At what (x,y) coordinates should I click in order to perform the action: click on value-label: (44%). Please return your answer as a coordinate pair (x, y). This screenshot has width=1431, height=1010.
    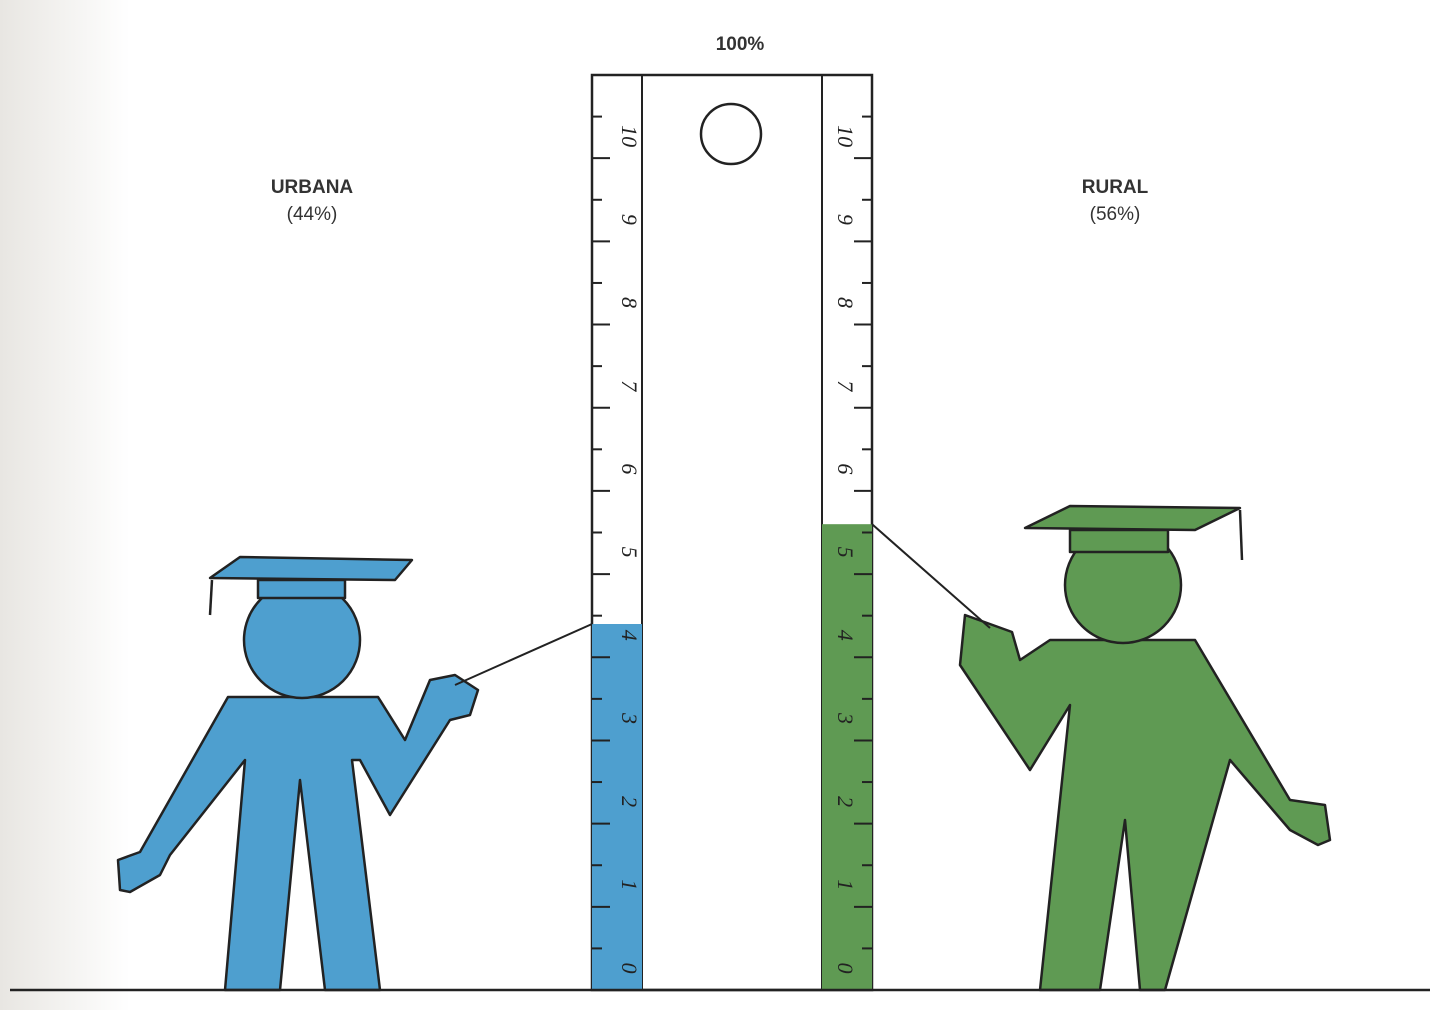
    Looking at the image, I should click on (312, 214).